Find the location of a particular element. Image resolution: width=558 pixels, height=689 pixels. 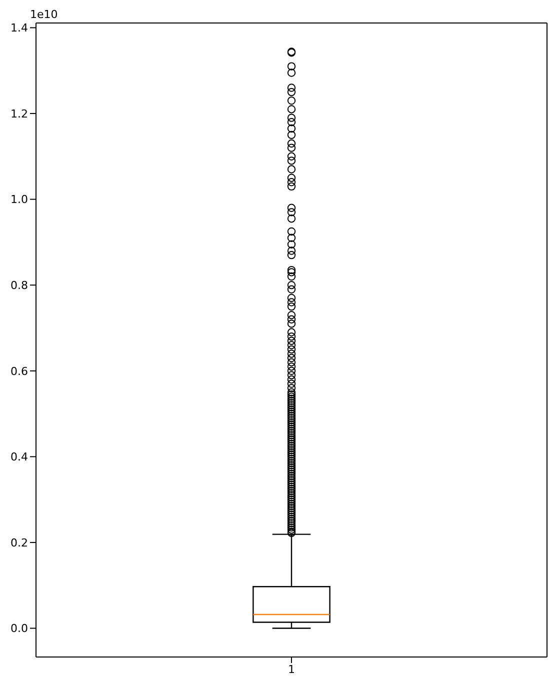

y-tick-label: 1.0 is located at coordinates (19, 199).